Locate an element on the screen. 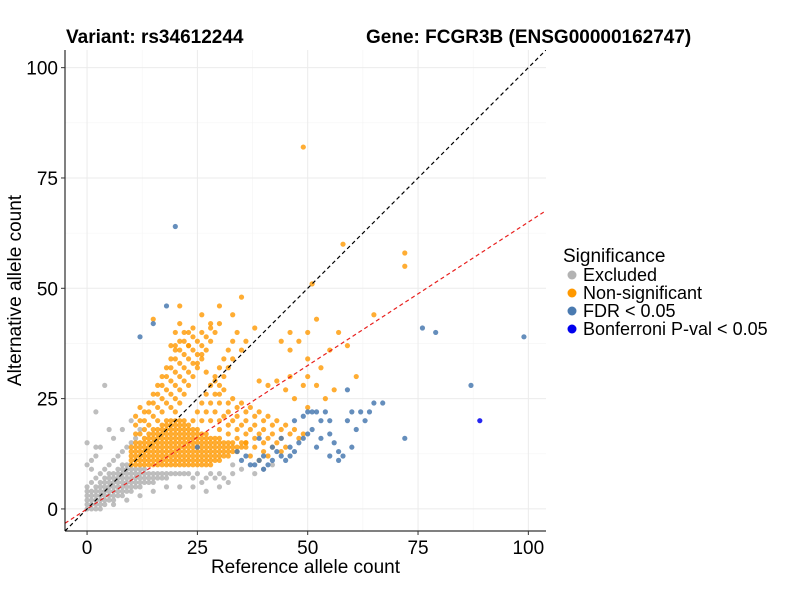 The height and width of the screenshot is (600, 800). legend-key is located at coordinates (572, 311).